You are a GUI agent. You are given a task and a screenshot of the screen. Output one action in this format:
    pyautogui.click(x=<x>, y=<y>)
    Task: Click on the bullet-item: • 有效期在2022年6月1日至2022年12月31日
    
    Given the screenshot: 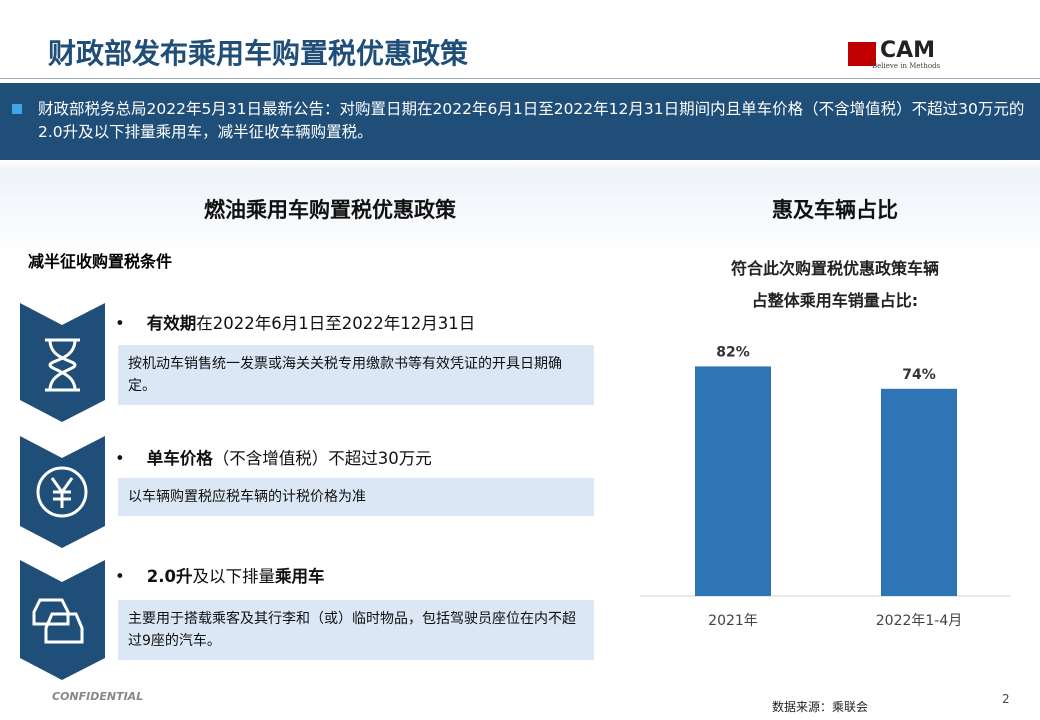 What is the action you would take?
    pyautogui.click(x=295, y=322)
    